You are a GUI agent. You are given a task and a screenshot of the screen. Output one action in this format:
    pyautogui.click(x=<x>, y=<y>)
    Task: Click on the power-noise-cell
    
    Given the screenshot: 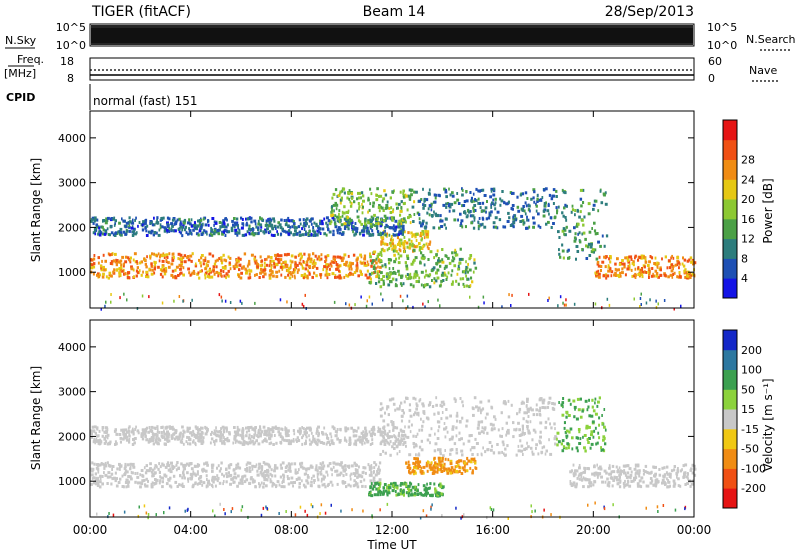 What is the action you would take?
    pyautogui.click(x=355, y=305)
    